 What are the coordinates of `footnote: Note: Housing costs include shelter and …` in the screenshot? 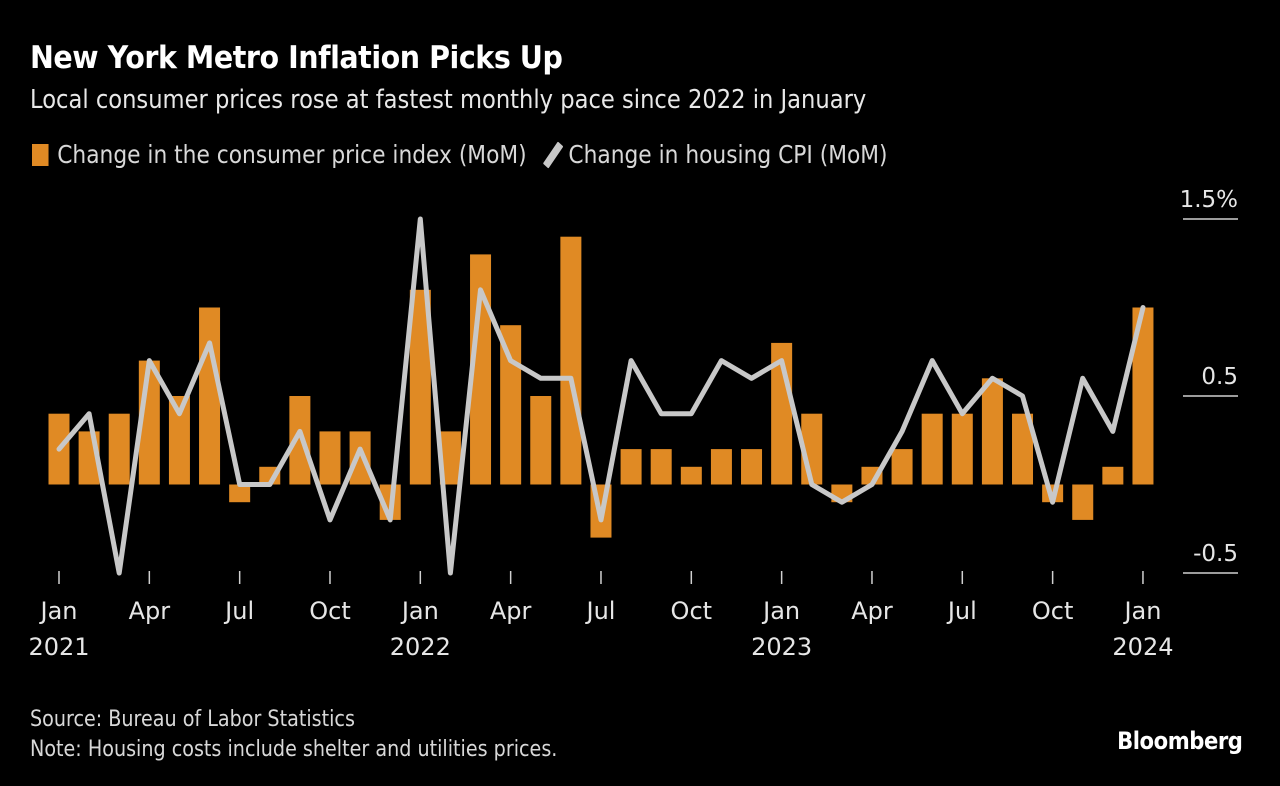 It's located at (294, 749).